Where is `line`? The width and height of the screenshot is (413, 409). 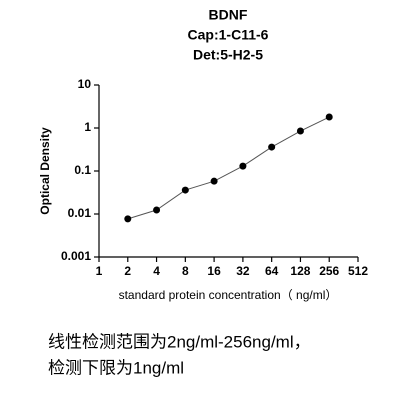
line is located at coordinates (228, 168).